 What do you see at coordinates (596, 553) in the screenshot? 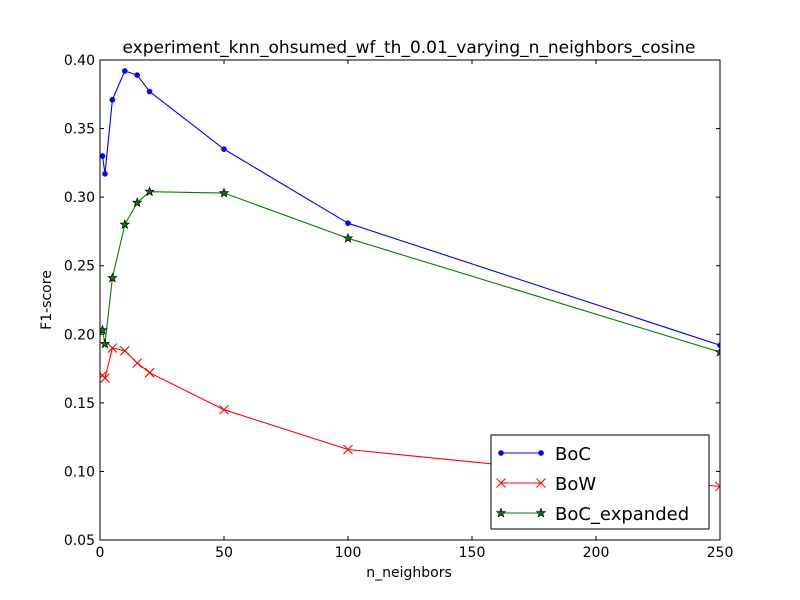
I see `x-tick-label: 200` at bounding box center [596, 553].